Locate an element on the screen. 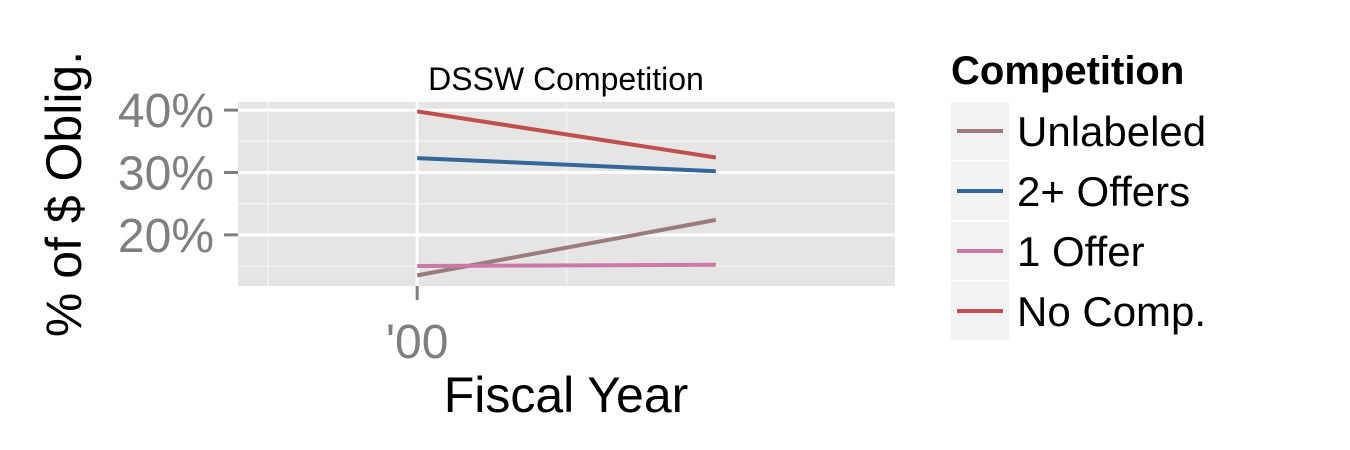 Image resolution: width=1350 pixels, height=450 pixels. x-tick-label: '00 is located at coordinates (417, 342).